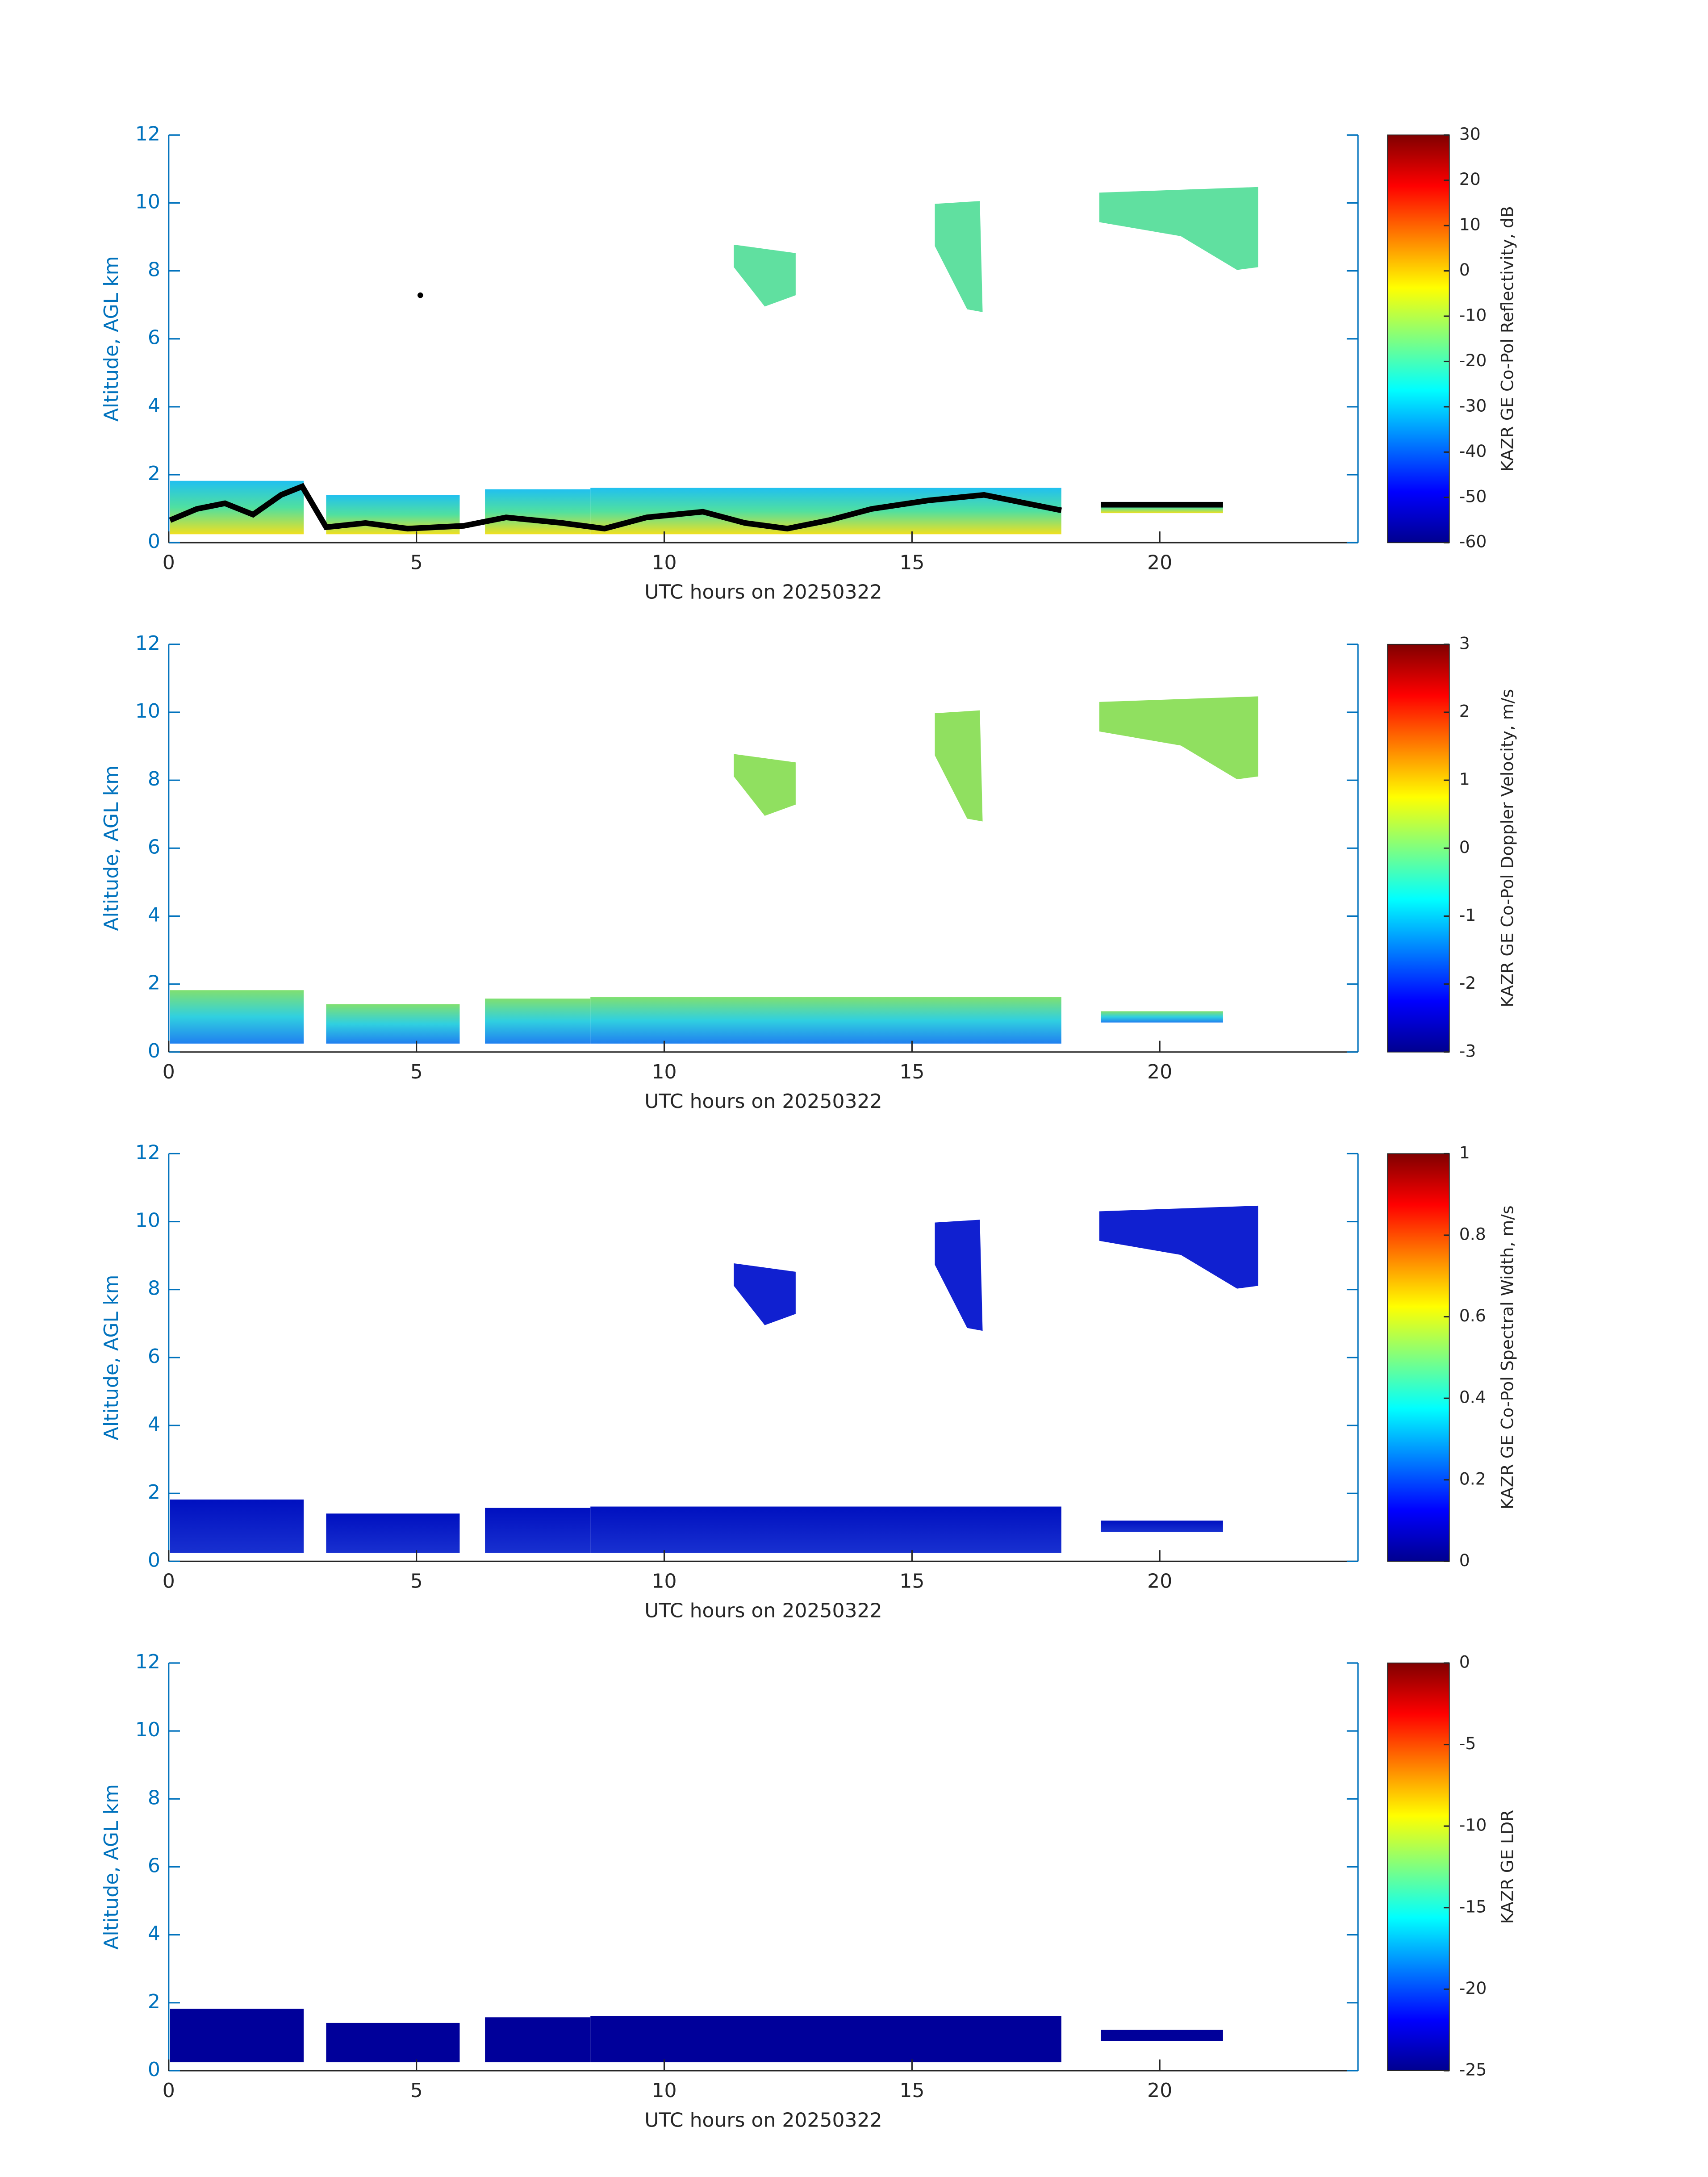  Describe the element at coordinates (1470, 134) in the screenshot. I see `colorbar-tick-label: 30` at that location.